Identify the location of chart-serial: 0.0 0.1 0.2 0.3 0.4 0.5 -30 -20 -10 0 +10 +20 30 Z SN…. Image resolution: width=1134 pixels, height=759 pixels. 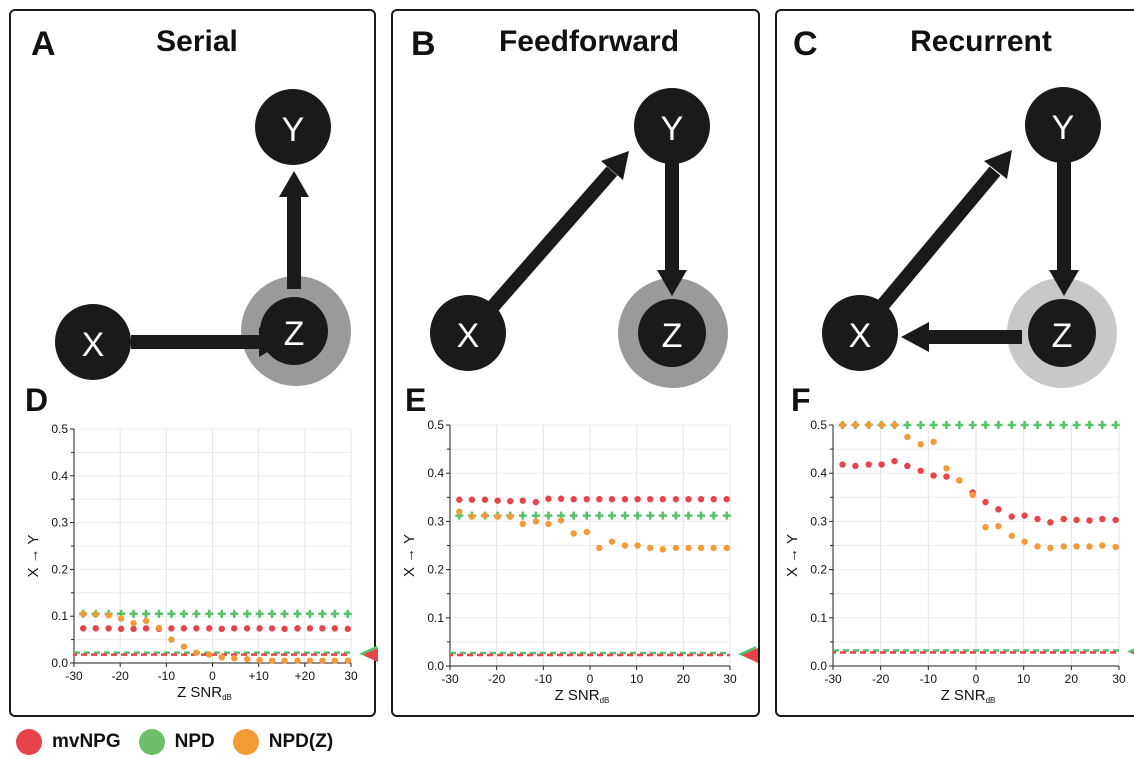
(202, 562).